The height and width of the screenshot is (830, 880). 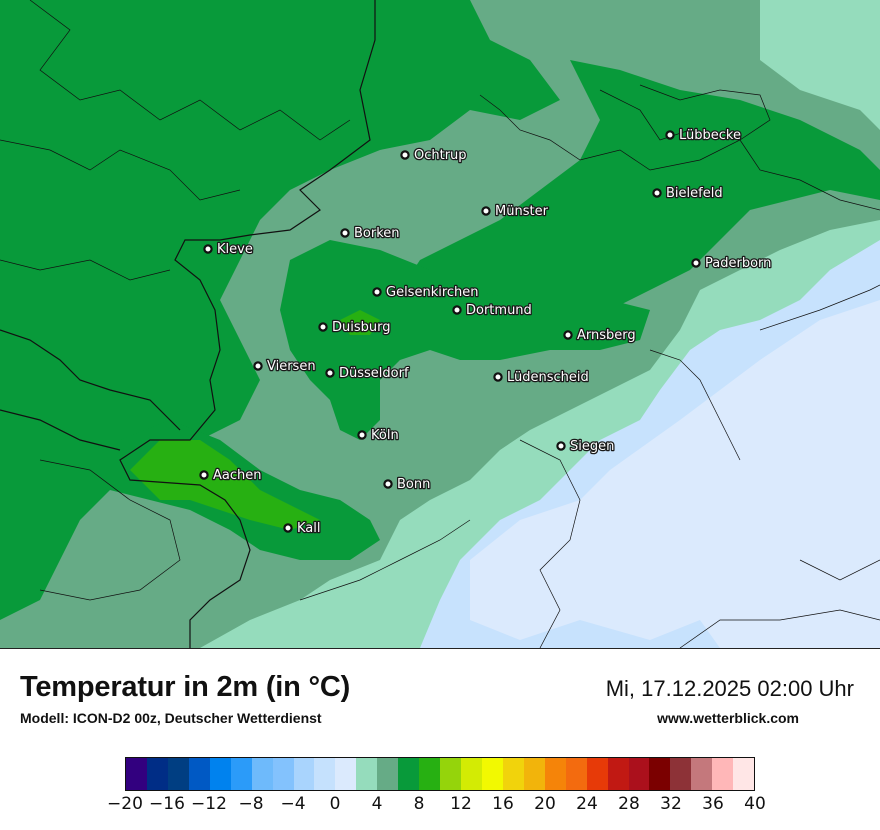 What do you see at coordinates (167, 804) in the screenshot?
I see `legend-tick-label: −16` at bounding box center [167, 804].